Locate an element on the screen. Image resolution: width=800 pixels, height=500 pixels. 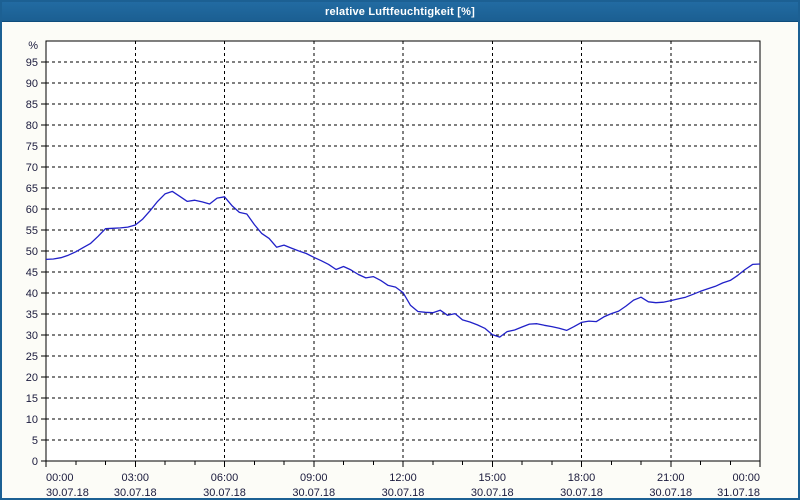
x-tick-time-label: 18:00 is located at coordinates (582, 478).